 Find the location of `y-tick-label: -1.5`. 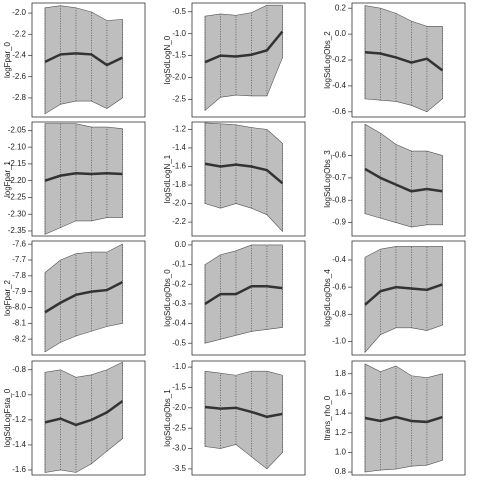

y-tick-label: -1.5 is located at coordinates (179, 55).